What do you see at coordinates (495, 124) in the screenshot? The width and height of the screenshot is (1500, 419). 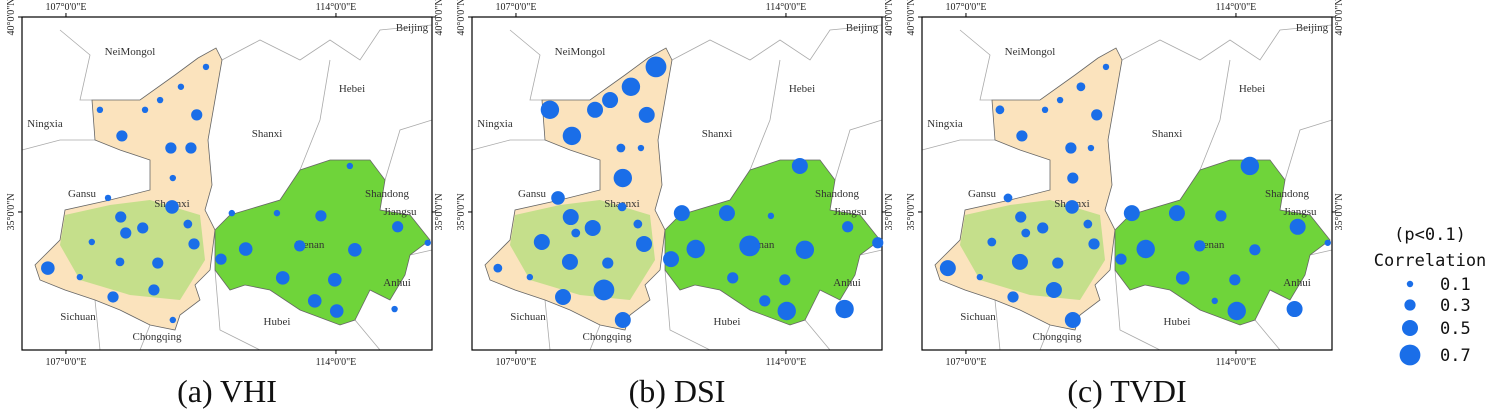 I see `province-label: Ningxia` at bounding box center [495, 124].